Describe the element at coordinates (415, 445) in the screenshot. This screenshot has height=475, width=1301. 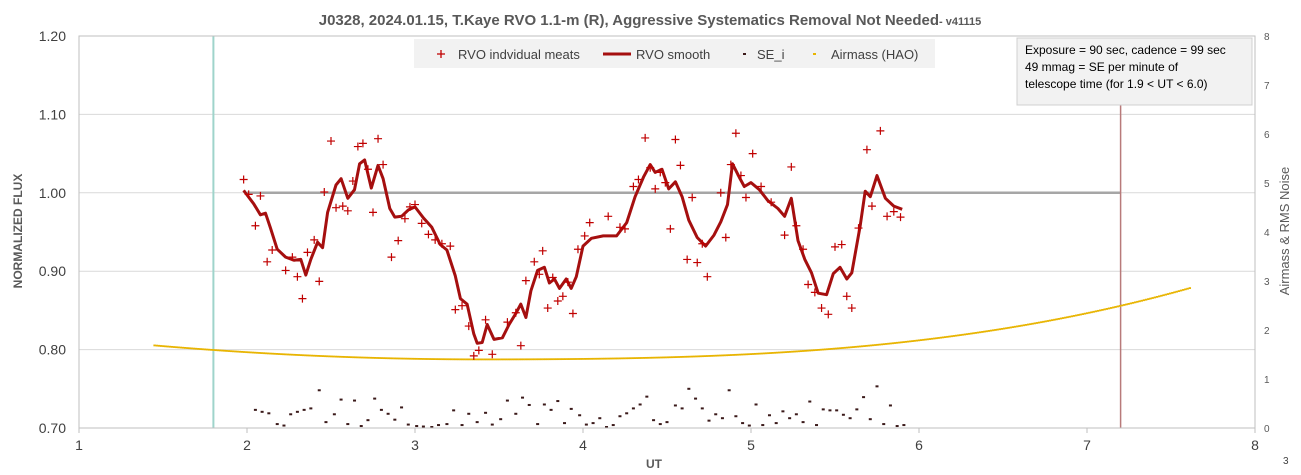
I see `x-tick-label: 3` at that location.